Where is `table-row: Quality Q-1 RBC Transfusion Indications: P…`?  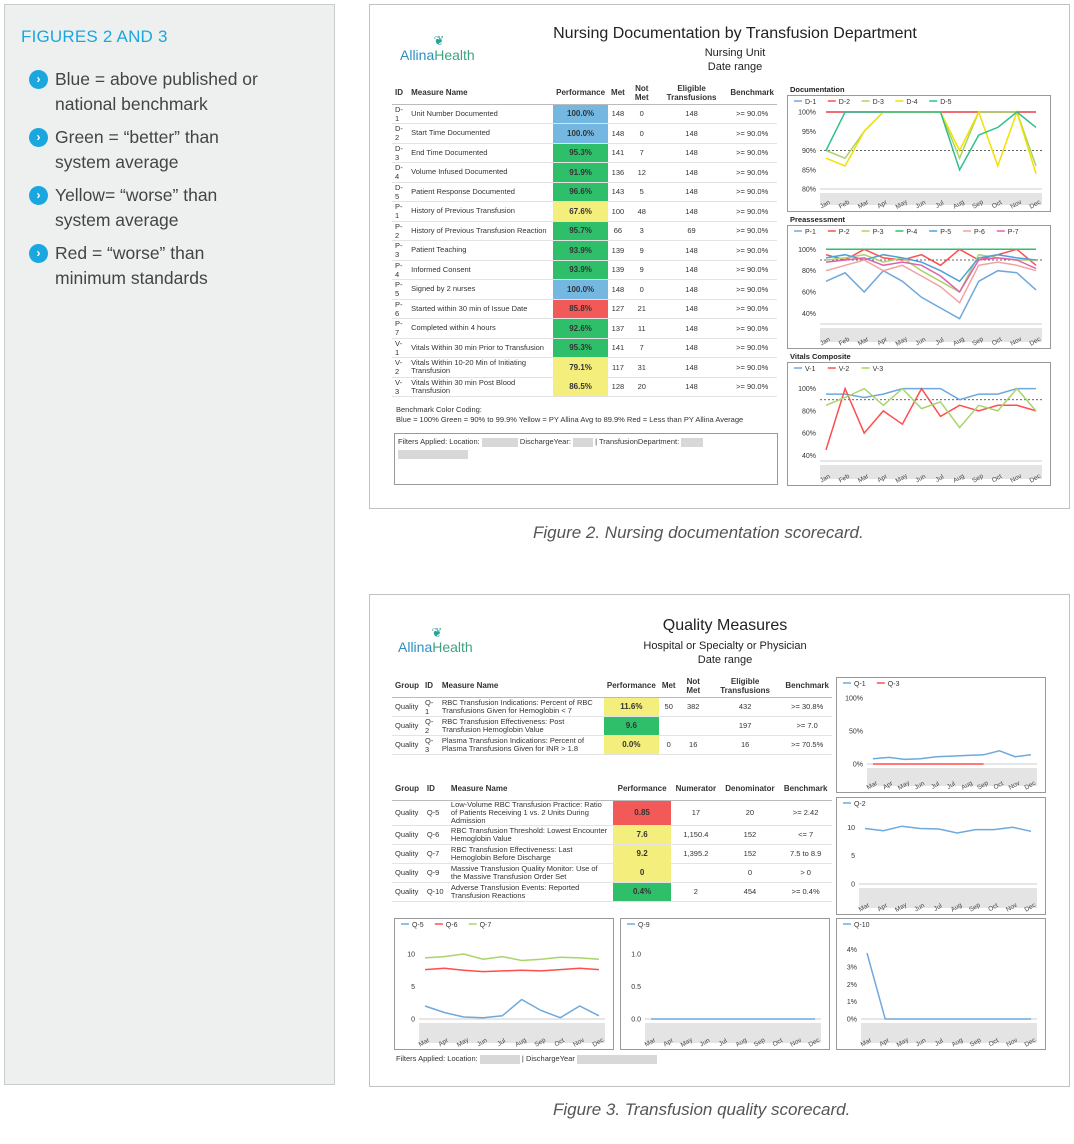
table-row: Quality Q-1 RBC Transfusion Indications: P… is located at coordinates (612, 707).